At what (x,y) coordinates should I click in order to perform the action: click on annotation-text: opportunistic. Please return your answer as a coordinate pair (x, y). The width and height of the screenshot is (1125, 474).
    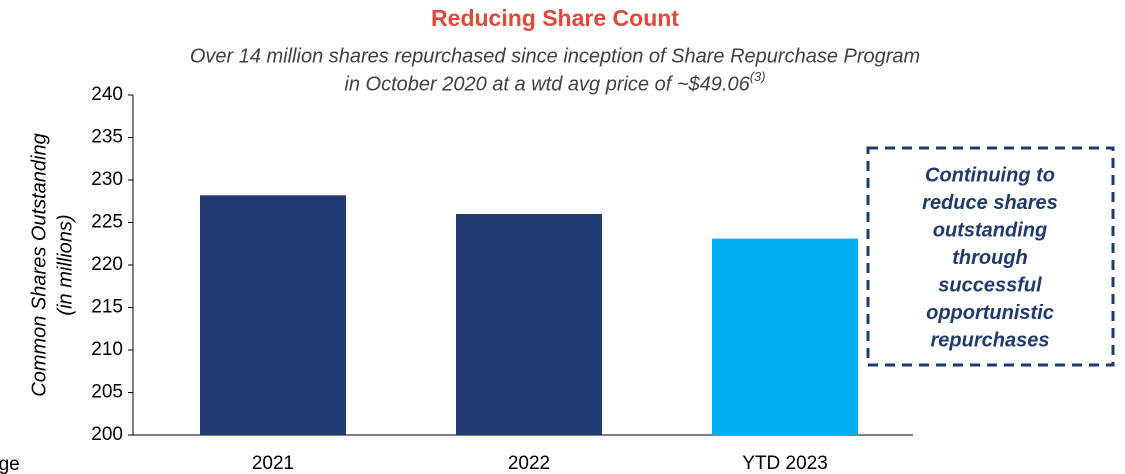
    Looking at the image, I should click on (990, 313).